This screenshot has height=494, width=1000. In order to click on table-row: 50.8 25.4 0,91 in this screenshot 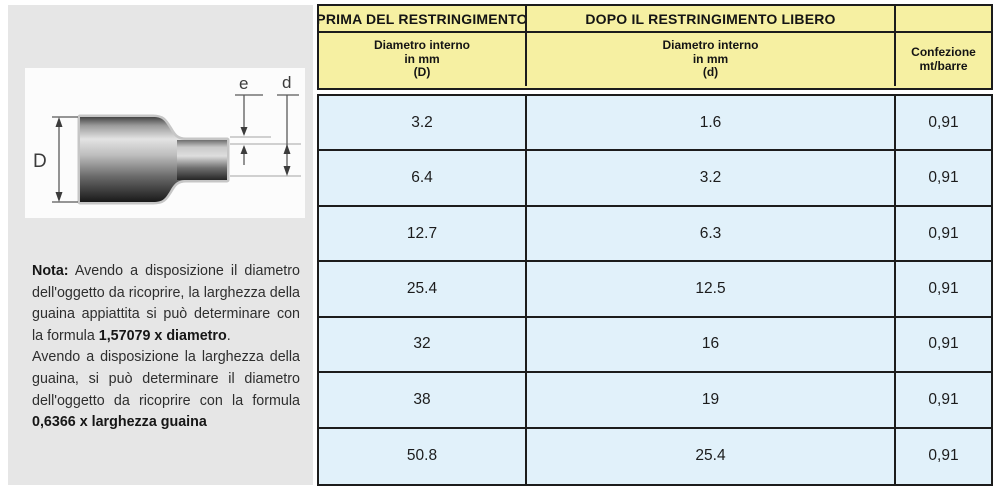, I will do `click(655, 456)`.